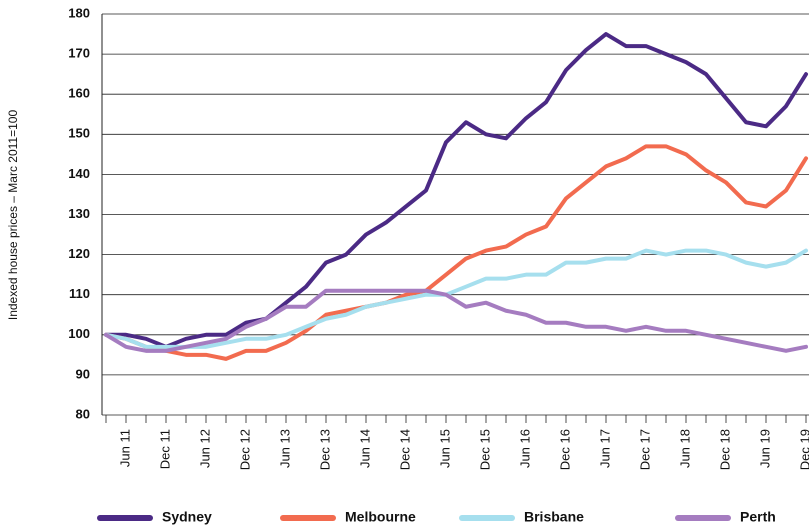  What do you see at coordinates (79, 293) in the screenshot?
I see `y-tick-label: 110` at bounding box center [79, 293].